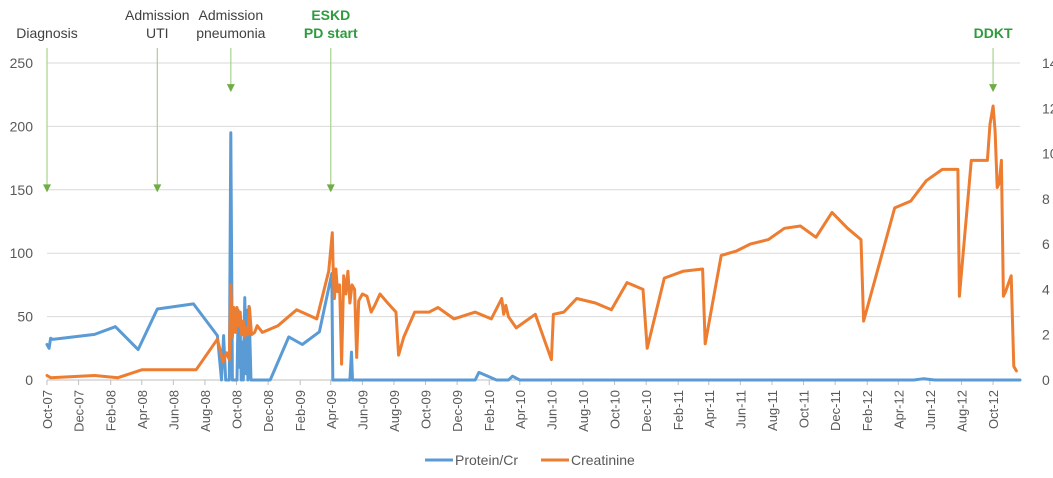  I want to click on y-right-tick-label: 14, so click(1047, 63).